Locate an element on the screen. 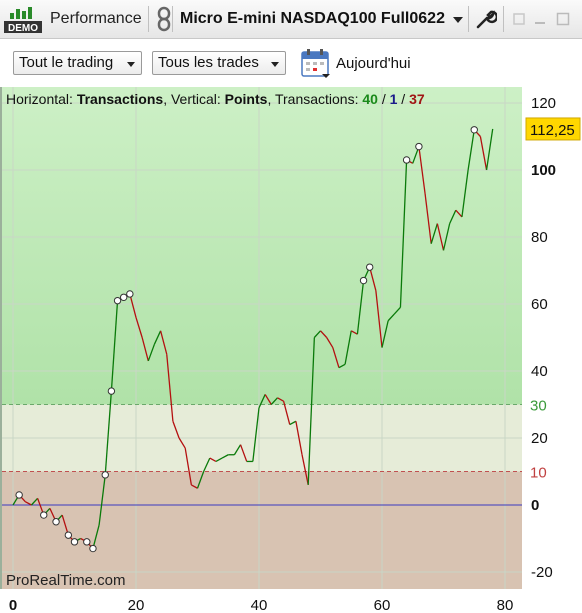 This screenshot has width=582, height=613. date-selector-label: Aujourd'hui is located at coordinates (373, 63).